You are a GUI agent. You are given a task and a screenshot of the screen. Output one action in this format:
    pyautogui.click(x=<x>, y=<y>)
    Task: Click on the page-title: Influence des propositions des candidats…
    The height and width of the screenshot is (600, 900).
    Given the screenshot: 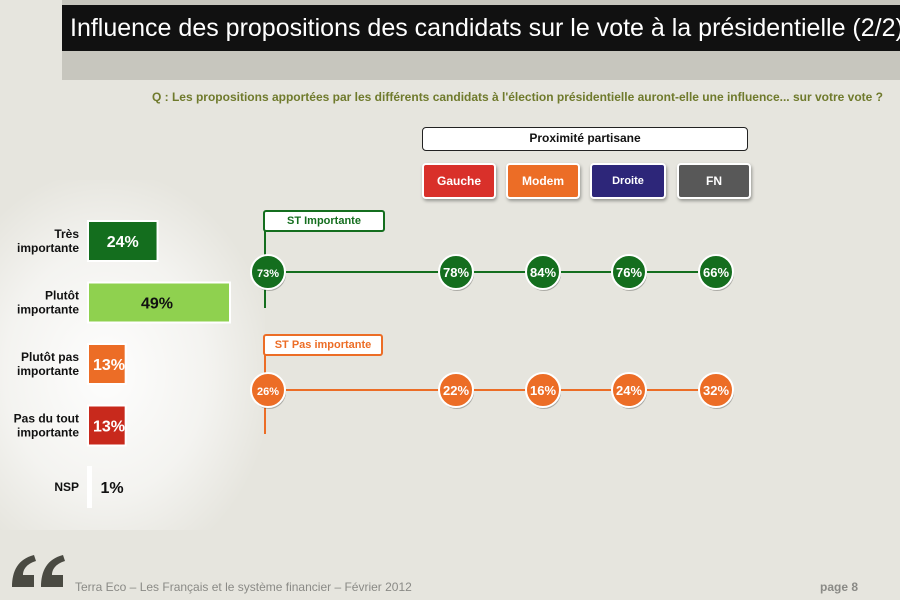 What is the action you would take?
    pyautogui.click(x=481, y=28)
    